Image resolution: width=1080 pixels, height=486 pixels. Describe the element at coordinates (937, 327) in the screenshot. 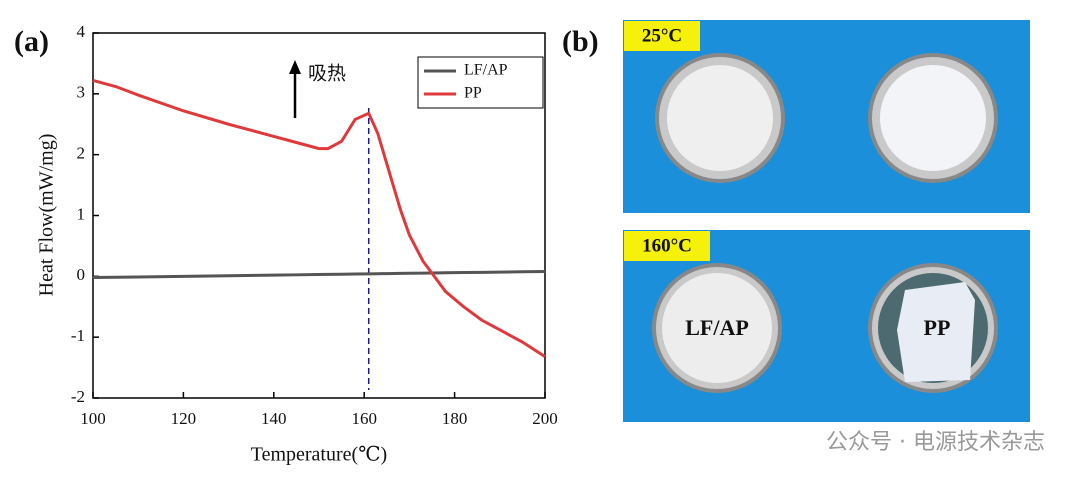

I see `sample-label: PP` at that location.